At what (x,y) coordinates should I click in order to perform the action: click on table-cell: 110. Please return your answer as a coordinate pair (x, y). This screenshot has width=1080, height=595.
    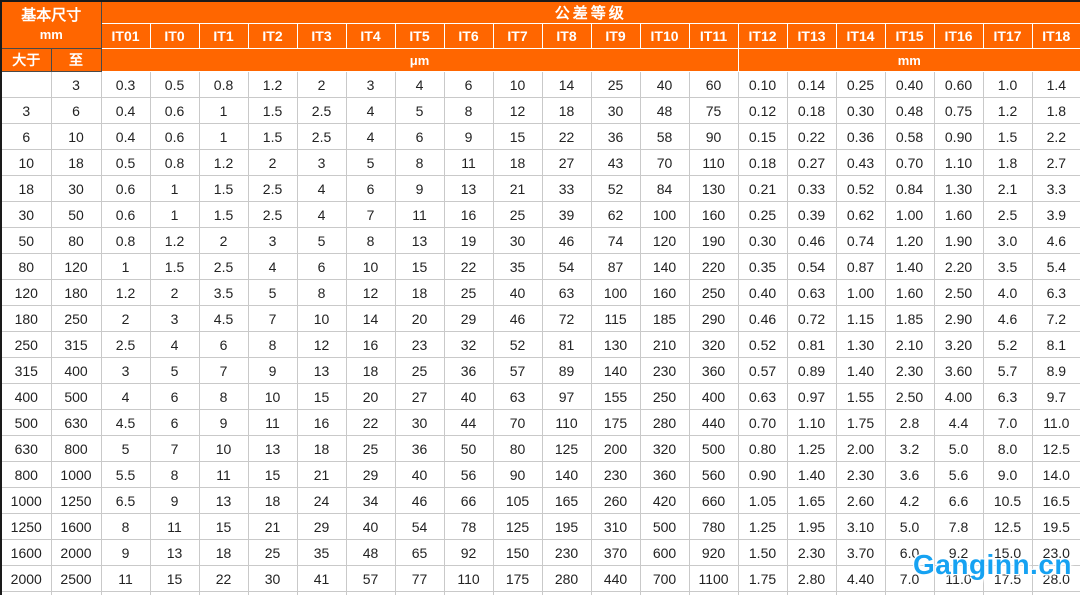
    Looking at the image, I should click on (566, 422).